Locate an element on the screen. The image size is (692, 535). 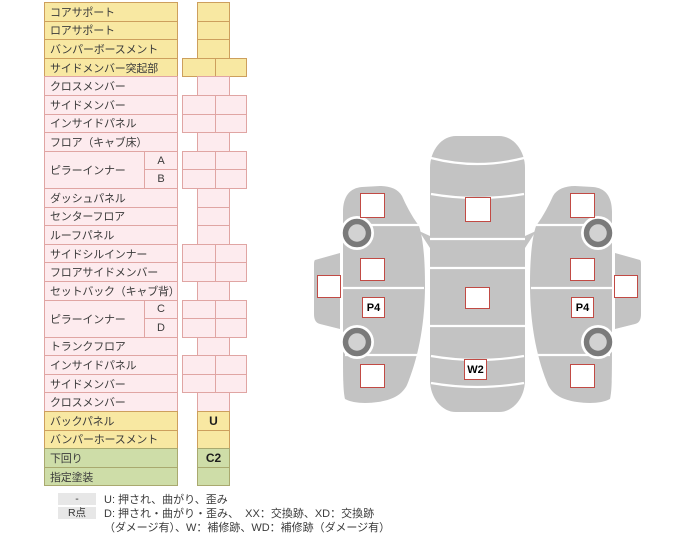
part-row: ルーフパネル is located at coordinates (169, 235).